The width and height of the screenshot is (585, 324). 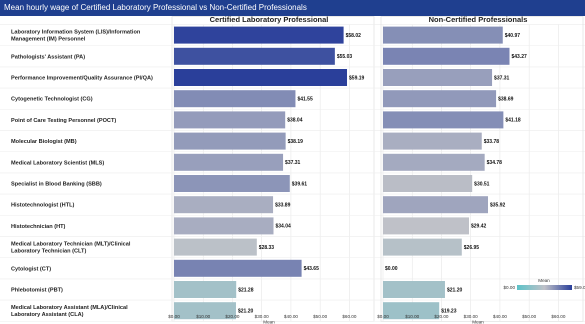 I want to click on value-label: $40.97, so click(x=513, y=36).